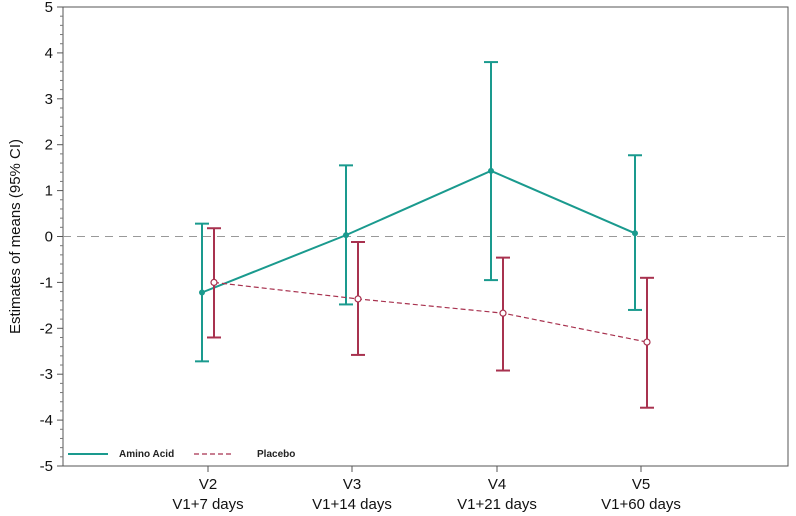  What do you see at coordinates (641, 484) in the screenshot?
I see `x-tick-label: V5` at bounding box center [641, 484].